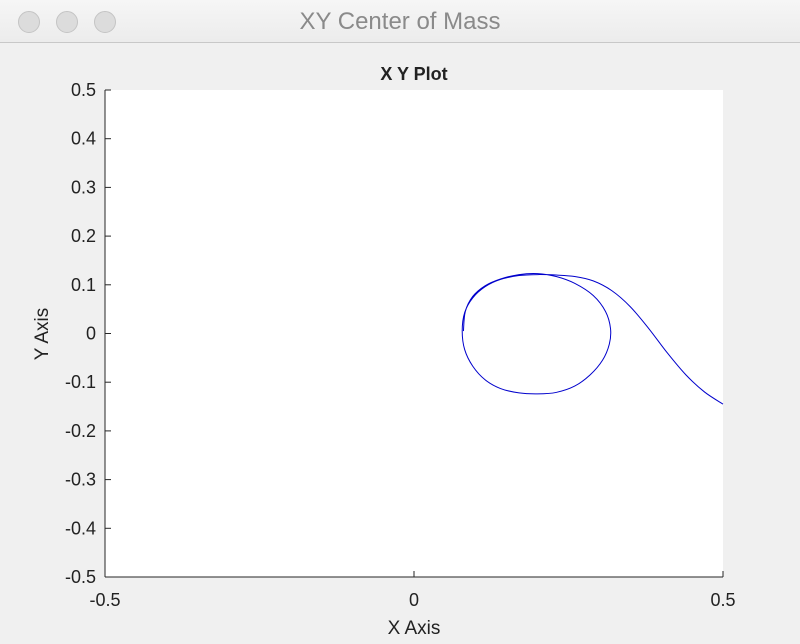 The image size is (800, 644). What do you see at coordinates (80, 528) in the screenshot?
I see `y-tick-label: -0.4` at bounding box center [80, 528].